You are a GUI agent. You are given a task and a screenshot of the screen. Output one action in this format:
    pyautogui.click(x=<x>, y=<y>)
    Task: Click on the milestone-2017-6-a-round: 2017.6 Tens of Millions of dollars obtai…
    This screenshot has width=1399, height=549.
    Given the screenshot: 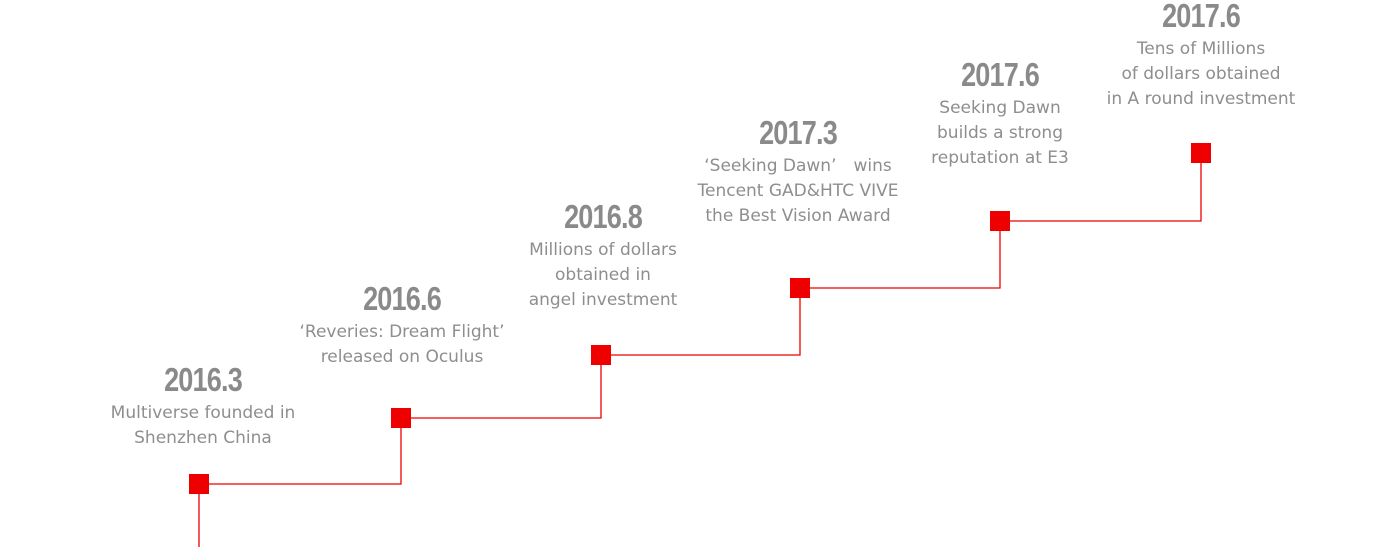 What is the action you would take?
    pyautogui.click(x=1201, y=56)
    